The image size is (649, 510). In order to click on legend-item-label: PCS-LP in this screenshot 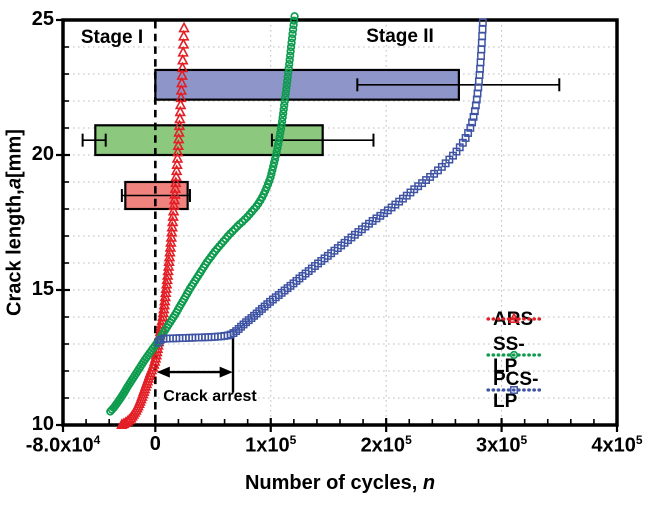, I will do `click(516, 390)`.